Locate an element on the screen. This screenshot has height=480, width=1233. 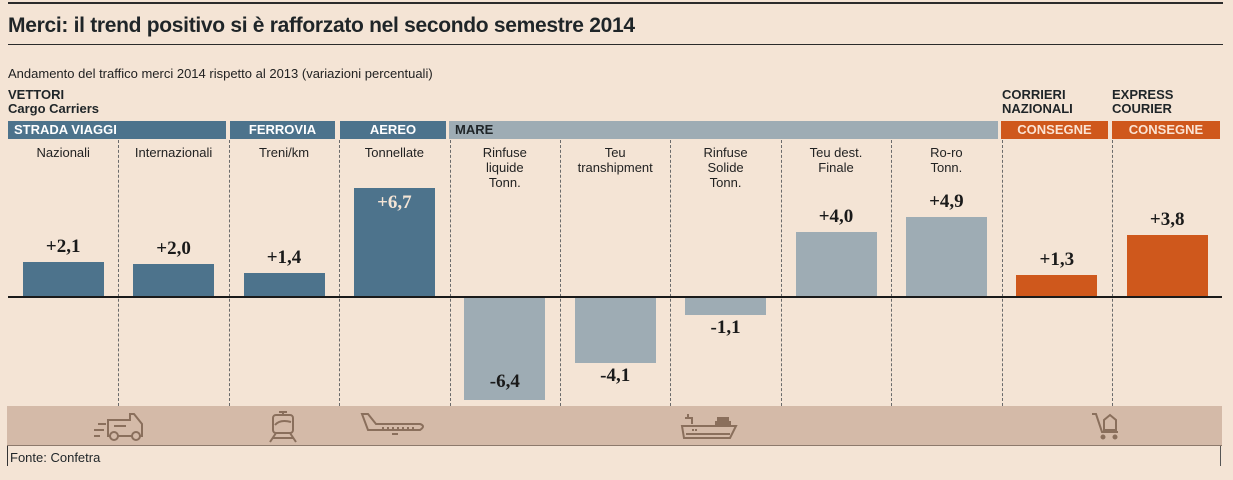
column-header-line: Ro-ro is located at coordinates (946, 152).